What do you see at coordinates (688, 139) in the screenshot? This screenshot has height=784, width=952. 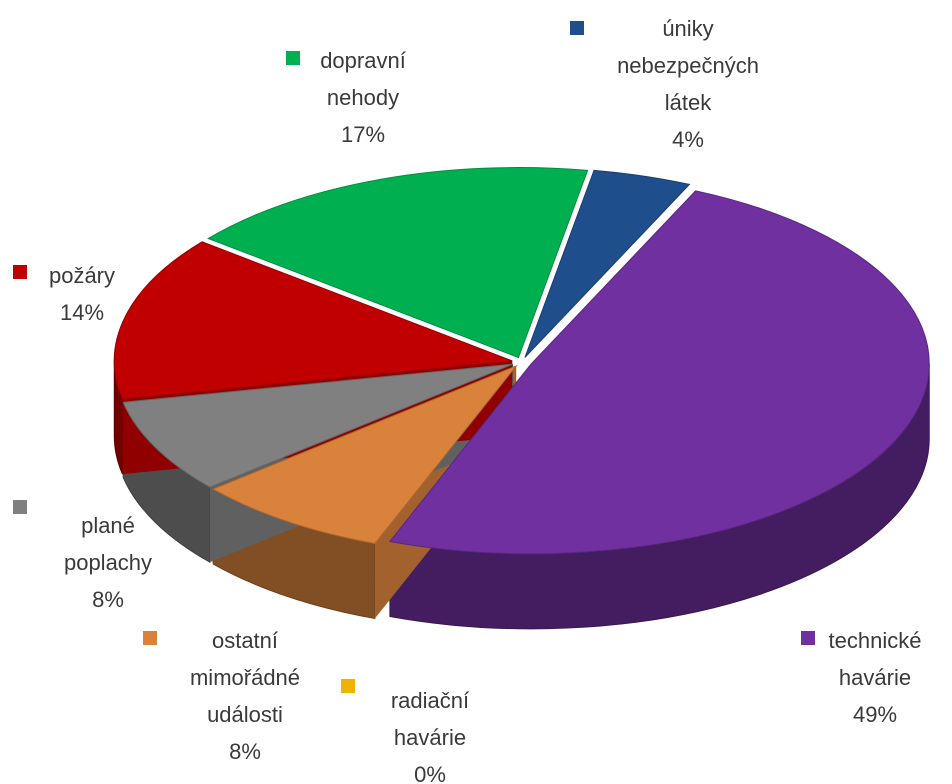 I see `value-label: 4%` at bounding box center [688, 139].